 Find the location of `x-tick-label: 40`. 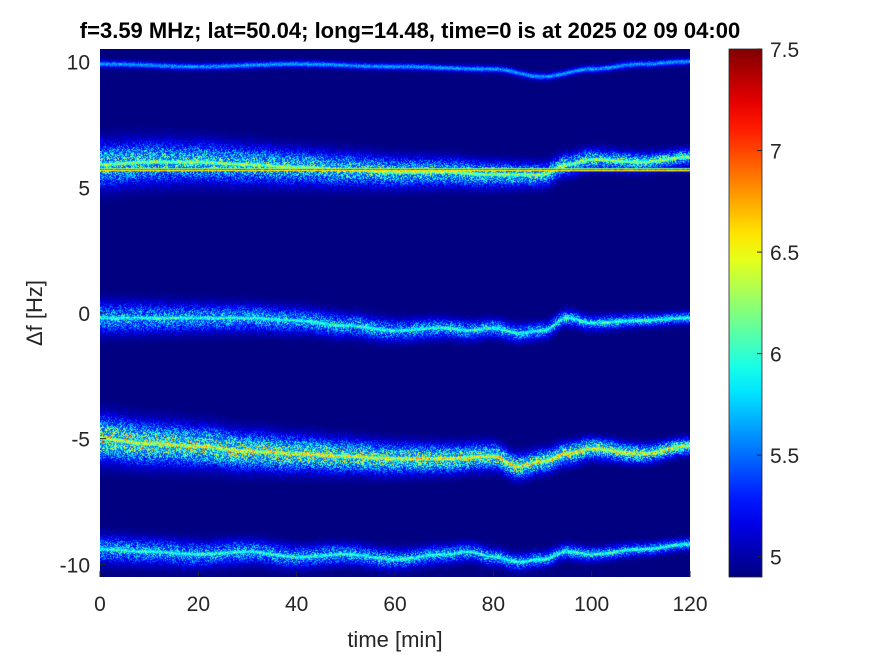

x-tick-label: 40 is located at coordinates (296, 604).